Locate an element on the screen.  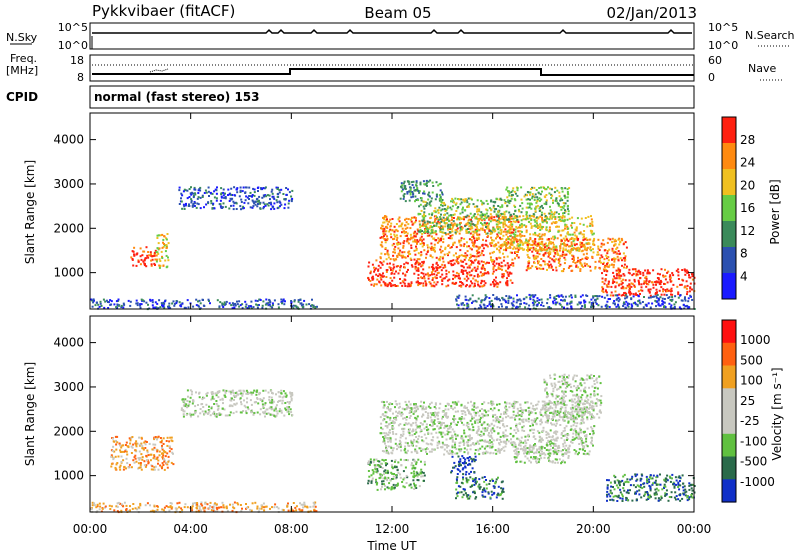
nsky-label: N.Sky is located at coordinates (22, 37).